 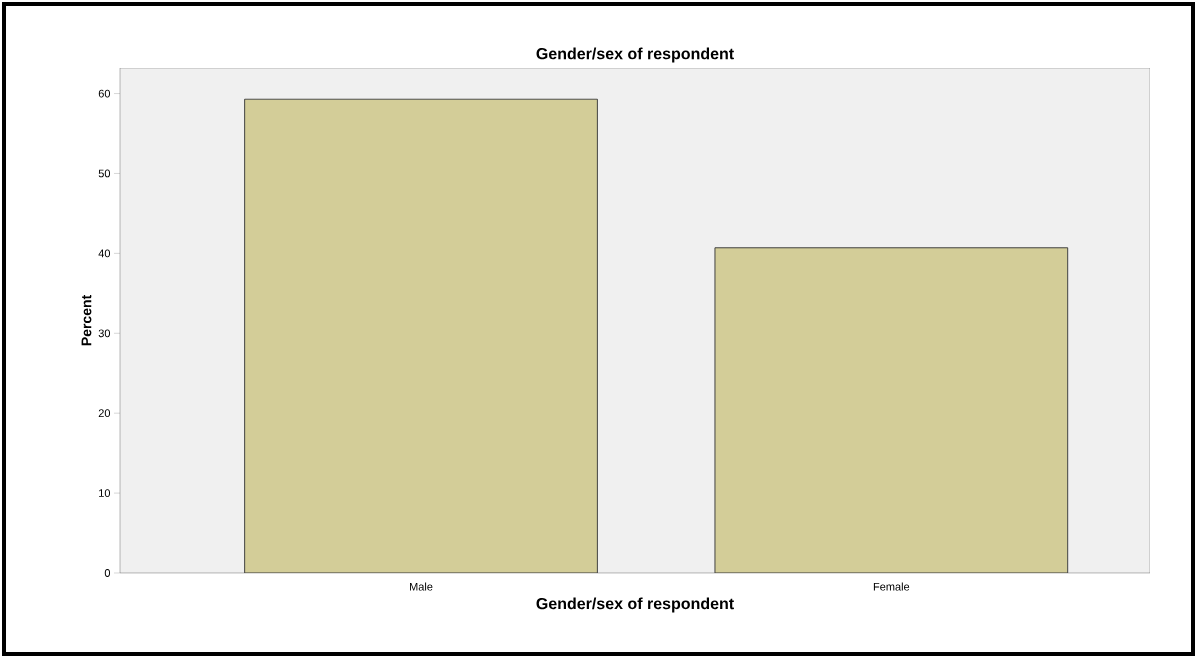 I want to click on y-axis-title: Percent, so click(x=86, y=320).